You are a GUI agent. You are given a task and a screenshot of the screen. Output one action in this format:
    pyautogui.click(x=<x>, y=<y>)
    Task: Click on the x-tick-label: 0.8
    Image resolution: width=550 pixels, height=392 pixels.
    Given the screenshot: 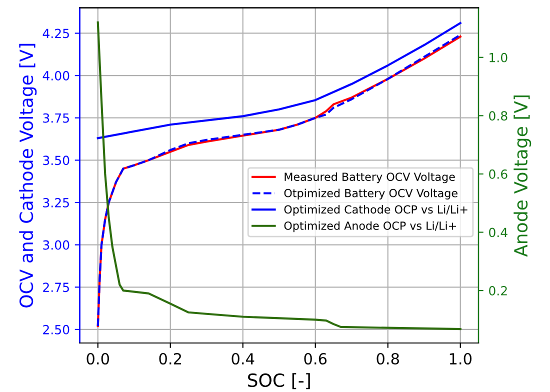 What is the action you would take?
    pyautogui.click(x=387, y=358)
    